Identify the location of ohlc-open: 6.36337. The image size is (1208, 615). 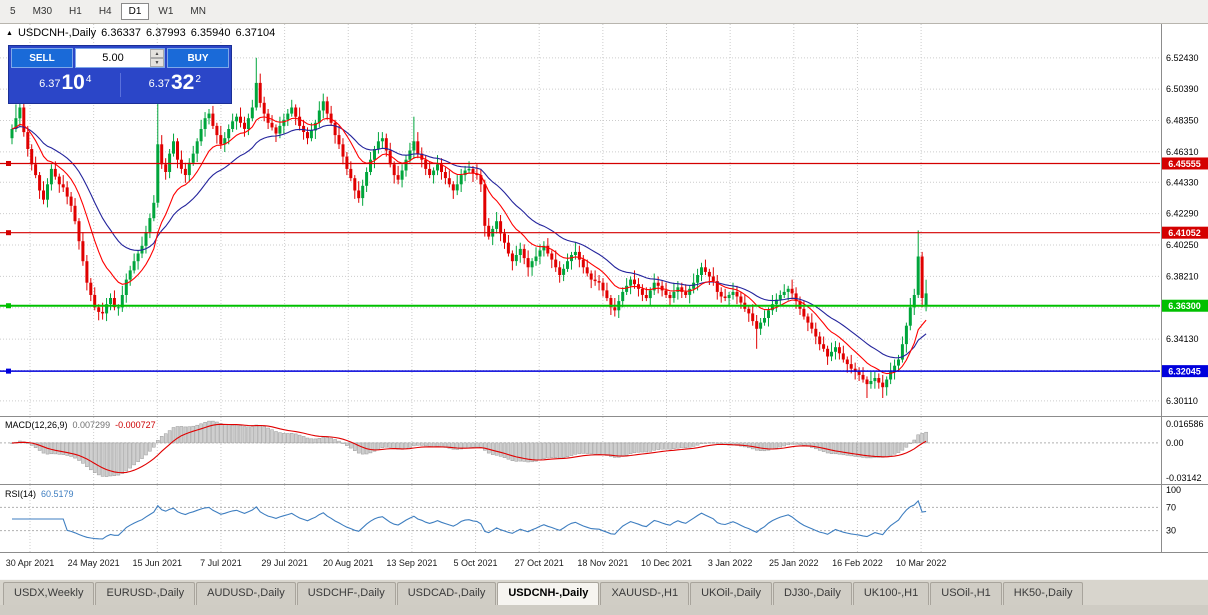
(121, 33).